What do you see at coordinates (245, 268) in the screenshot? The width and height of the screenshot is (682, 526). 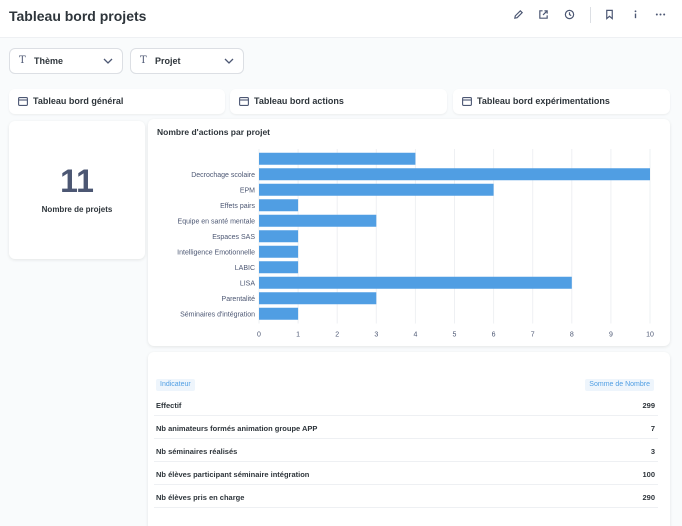 I see `category-label: LABIC` at bounding box center [245, 268].